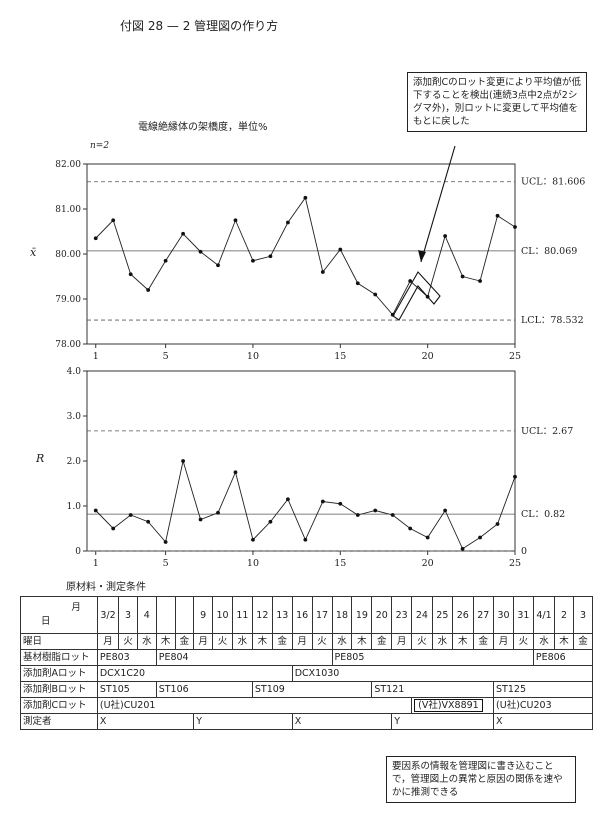  What do you see at coordinates (194, 673) in the screenshot?
I see `lot-cell: DCX1C20` at bounding box center [194, 673].